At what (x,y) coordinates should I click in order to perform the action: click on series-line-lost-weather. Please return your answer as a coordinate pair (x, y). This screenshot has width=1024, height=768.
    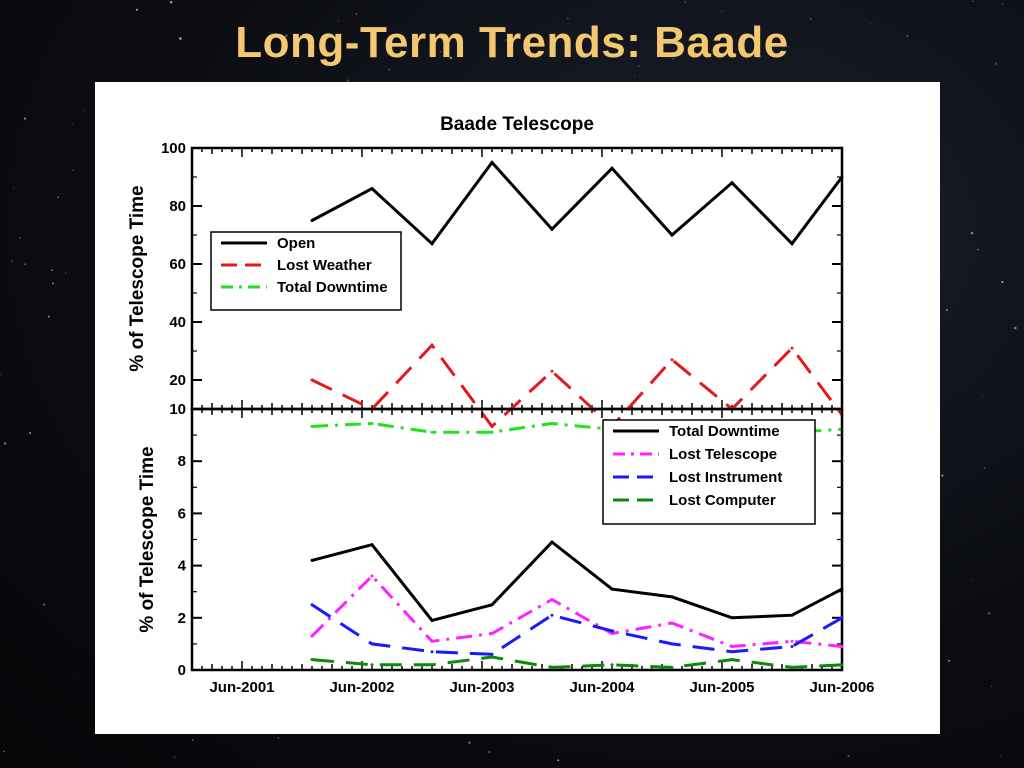
    Looking at the image, I should click on (577, 385).